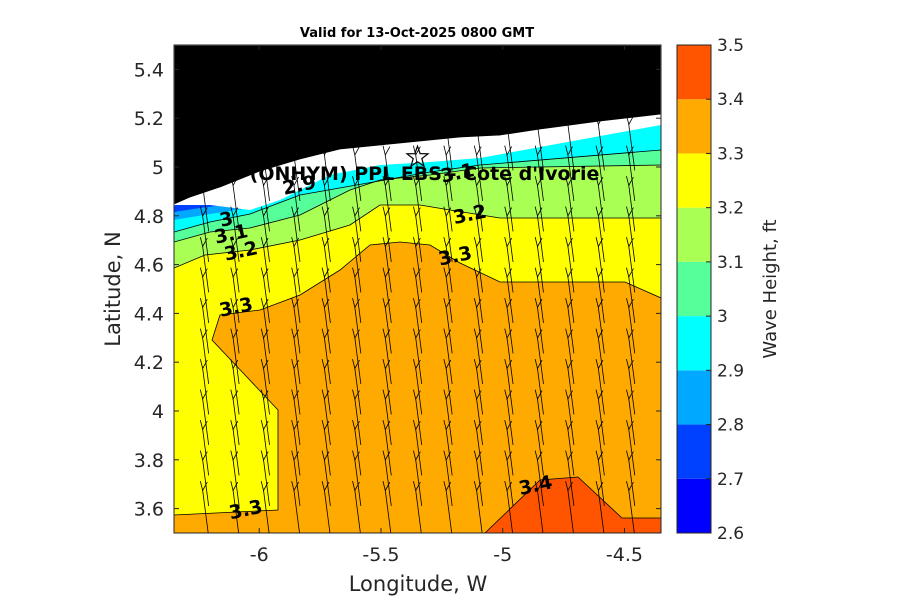  I want to click on y-tick-label: 5.2, so click(149, 119).